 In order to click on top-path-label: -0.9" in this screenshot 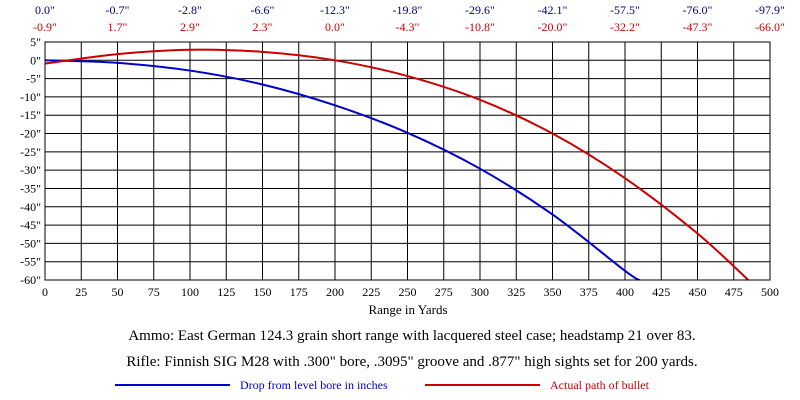, I will do `click(45, 27)`.